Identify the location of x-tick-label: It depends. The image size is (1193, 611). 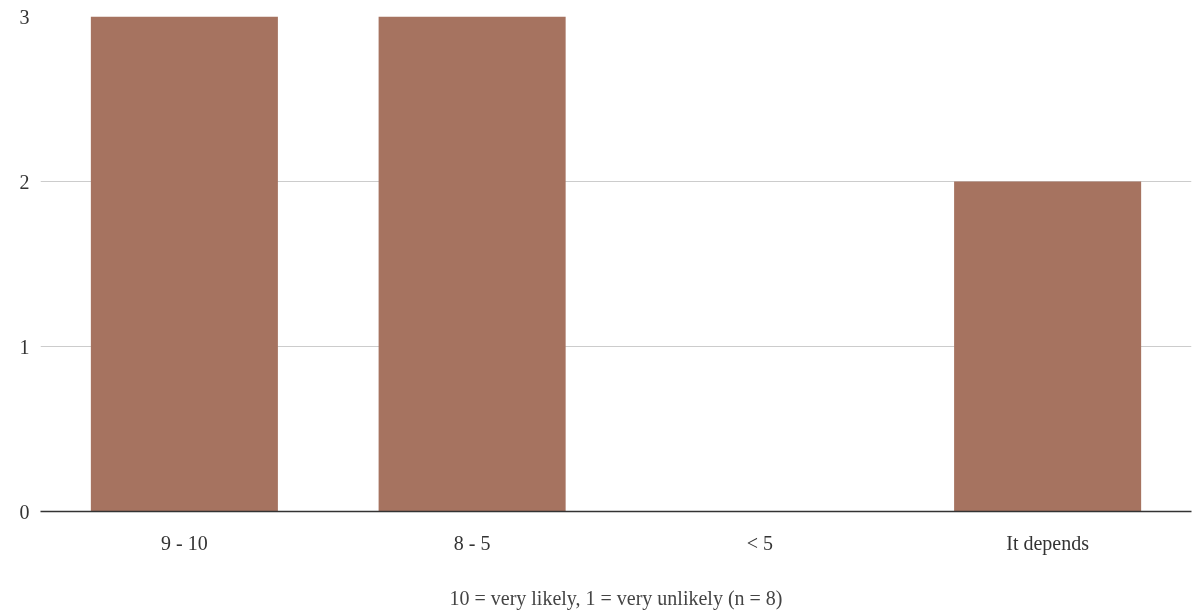
(1048, 543).